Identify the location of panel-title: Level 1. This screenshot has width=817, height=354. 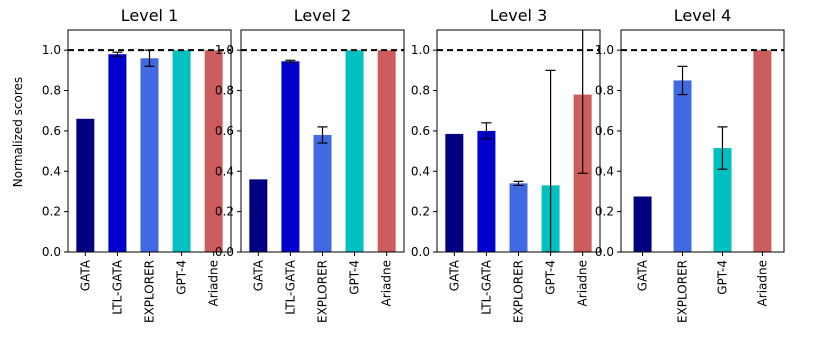
(150, 15).